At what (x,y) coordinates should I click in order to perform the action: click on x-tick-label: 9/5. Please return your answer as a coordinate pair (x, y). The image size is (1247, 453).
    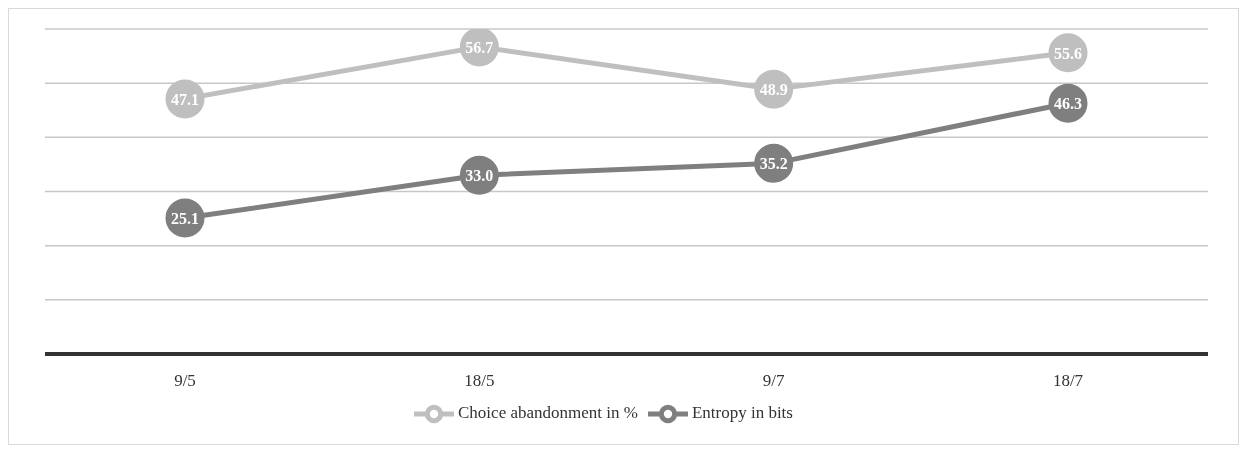
    Looking at the image, I should click on (185, 381).